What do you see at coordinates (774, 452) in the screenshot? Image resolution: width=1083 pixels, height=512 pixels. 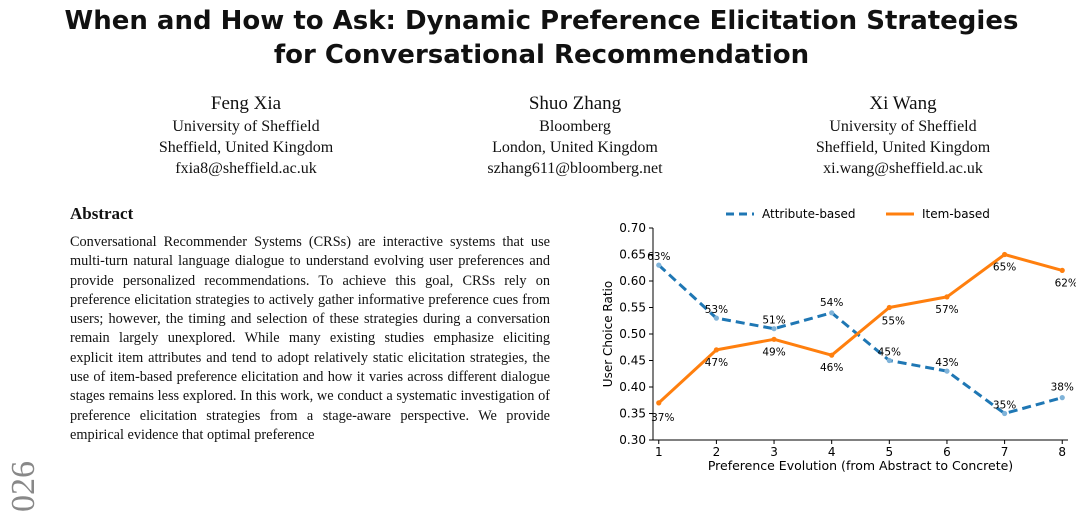 I see `x-tick-label: 3` at bounding box center [774, 452].